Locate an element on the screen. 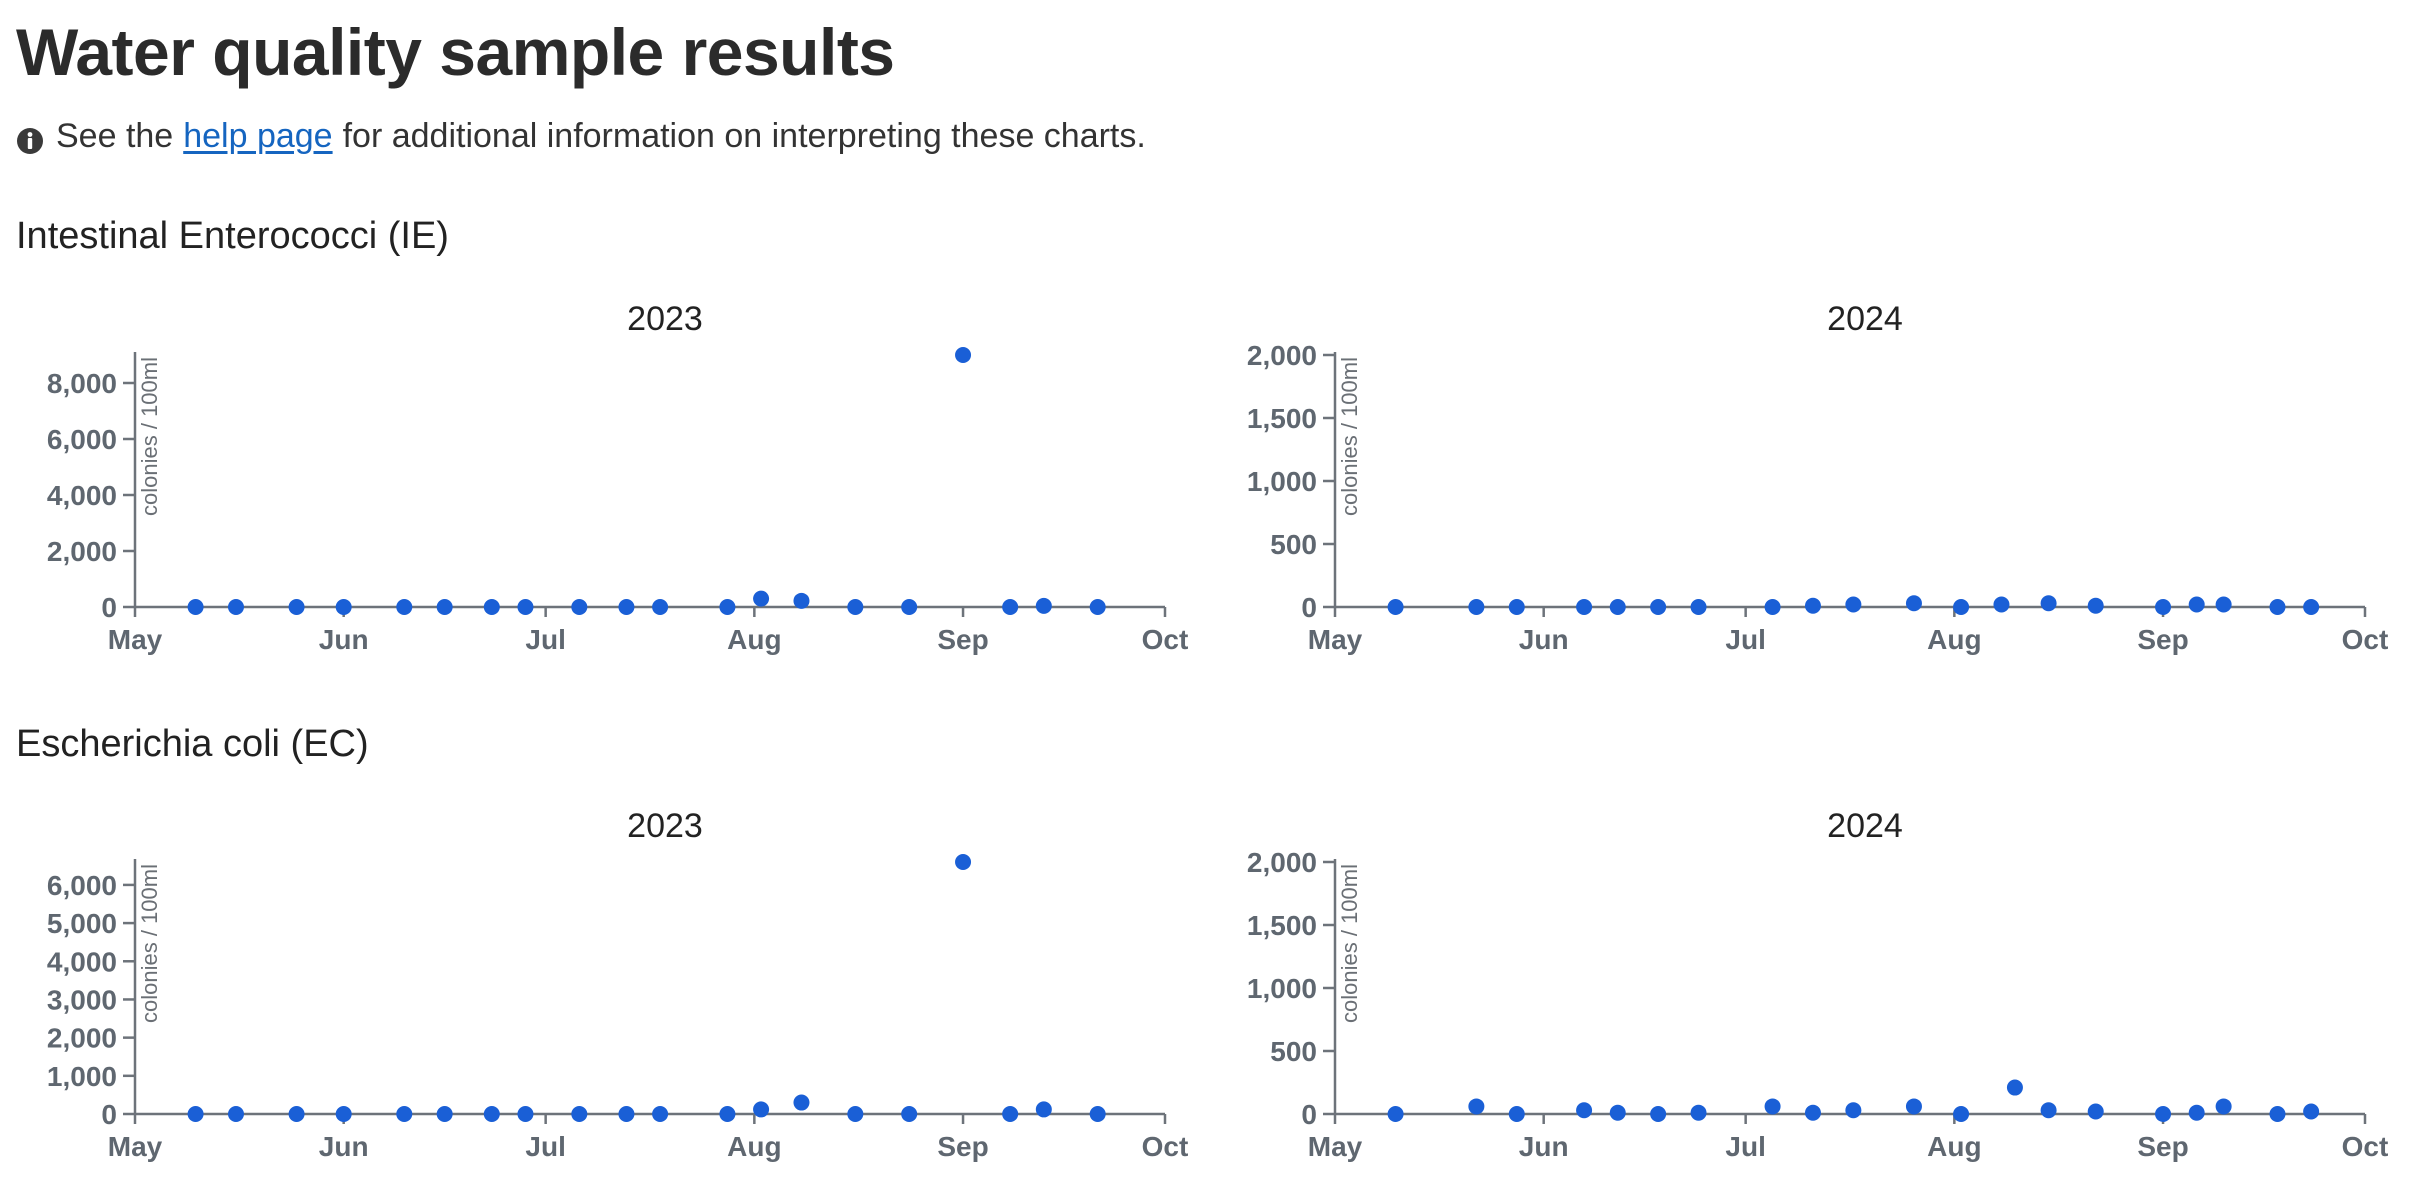 Image resolution: width=2409 pixels, height=1198 pixels. y-tick-label: 1,000 is located at coordinates (1282, 988).